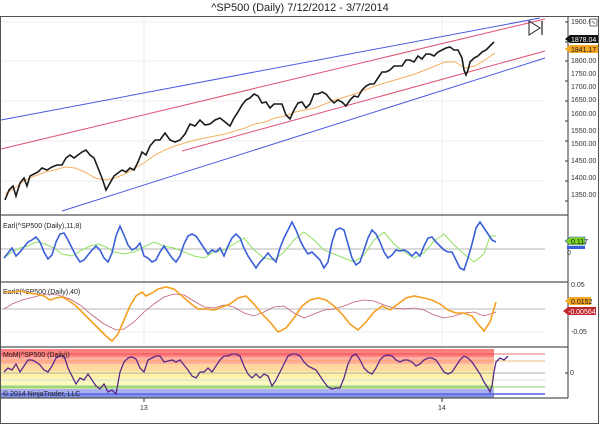 This screenshot has width=600, height=425. I want to click on earl2-signal-line, so click(250, 312).